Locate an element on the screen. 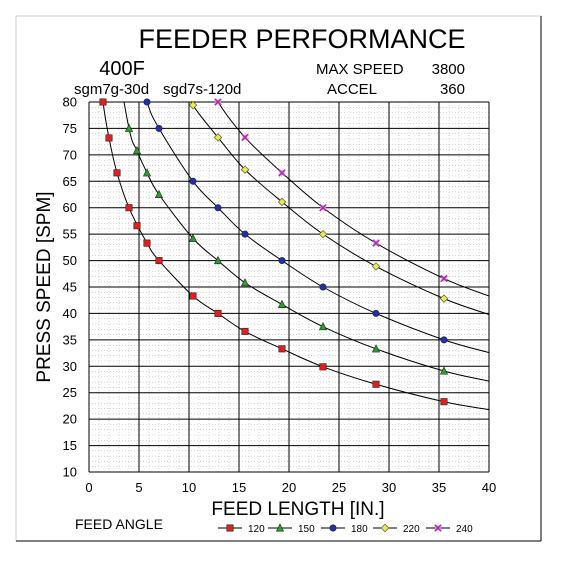  x-tick-label: 5 is located at coordinates (138, 487).